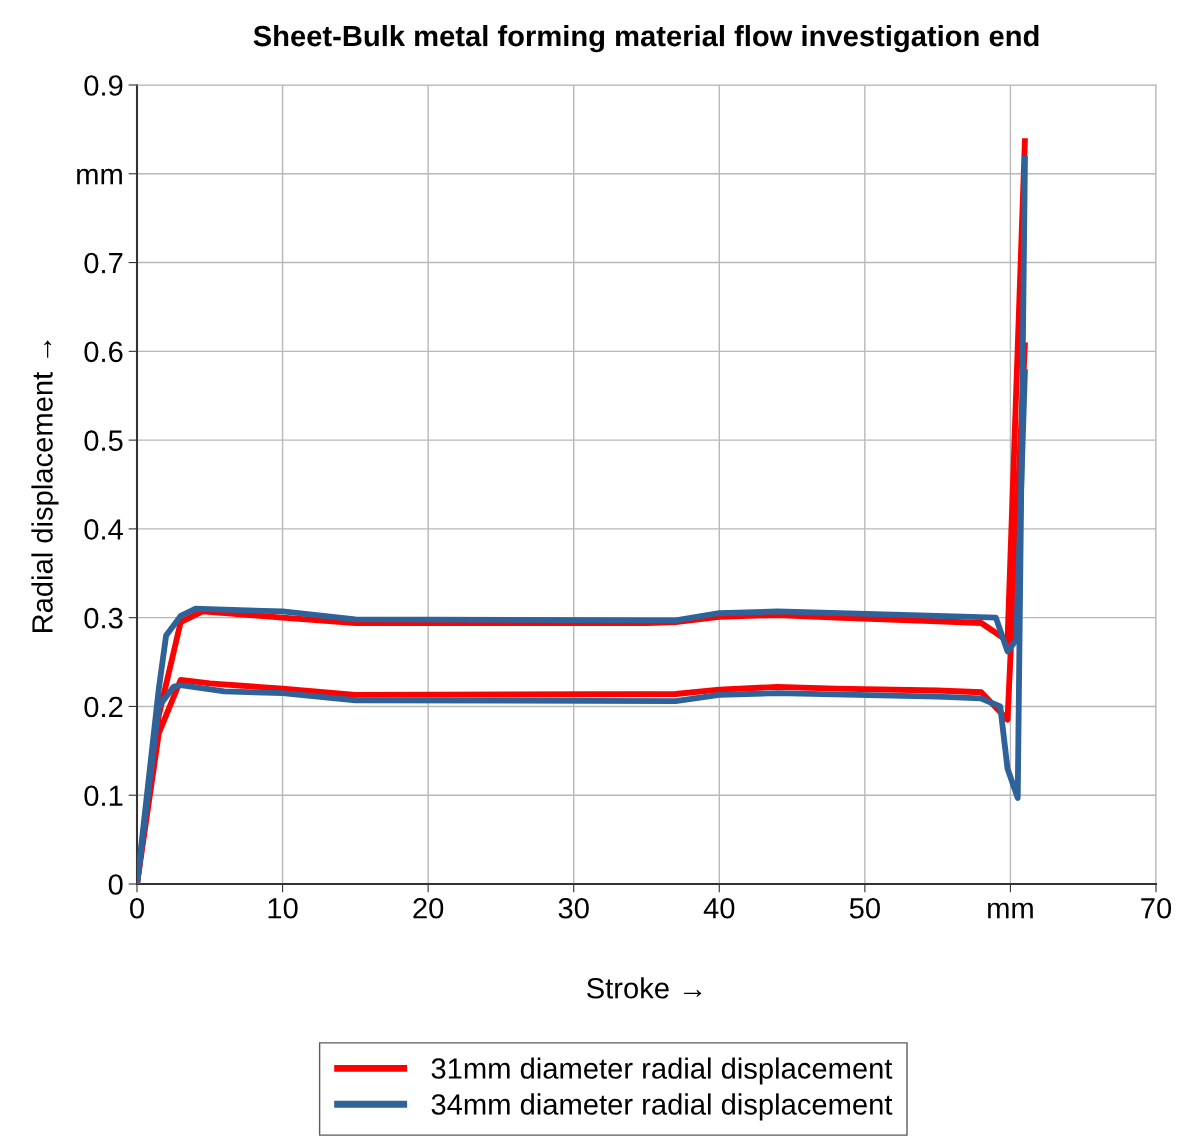 The width and height of the screenshot is (1184, 1144). I want to click on x-tick-label: 70, so click(1156, 908).